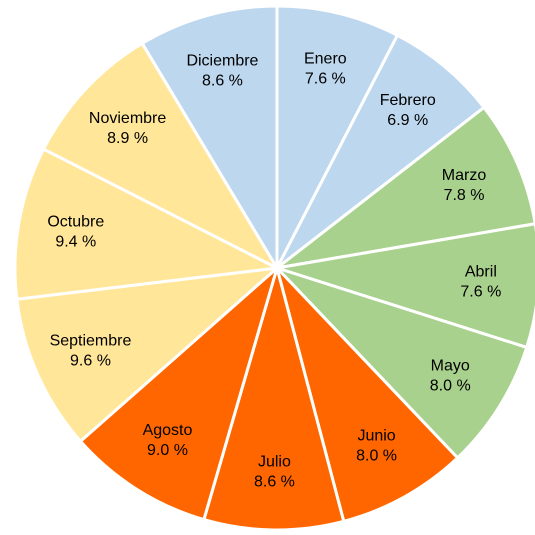 The height and width of the screenshot is (535, 535). I want to click on slice-category: Abril, so click(481, 271).